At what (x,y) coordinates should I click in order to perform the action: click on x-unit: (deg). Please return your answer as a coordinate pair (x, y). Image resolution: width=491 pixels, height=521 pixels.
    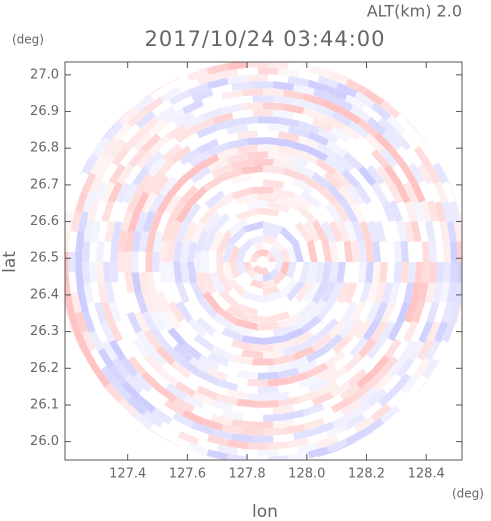
    Looking at the image, I should click on (468, 494).